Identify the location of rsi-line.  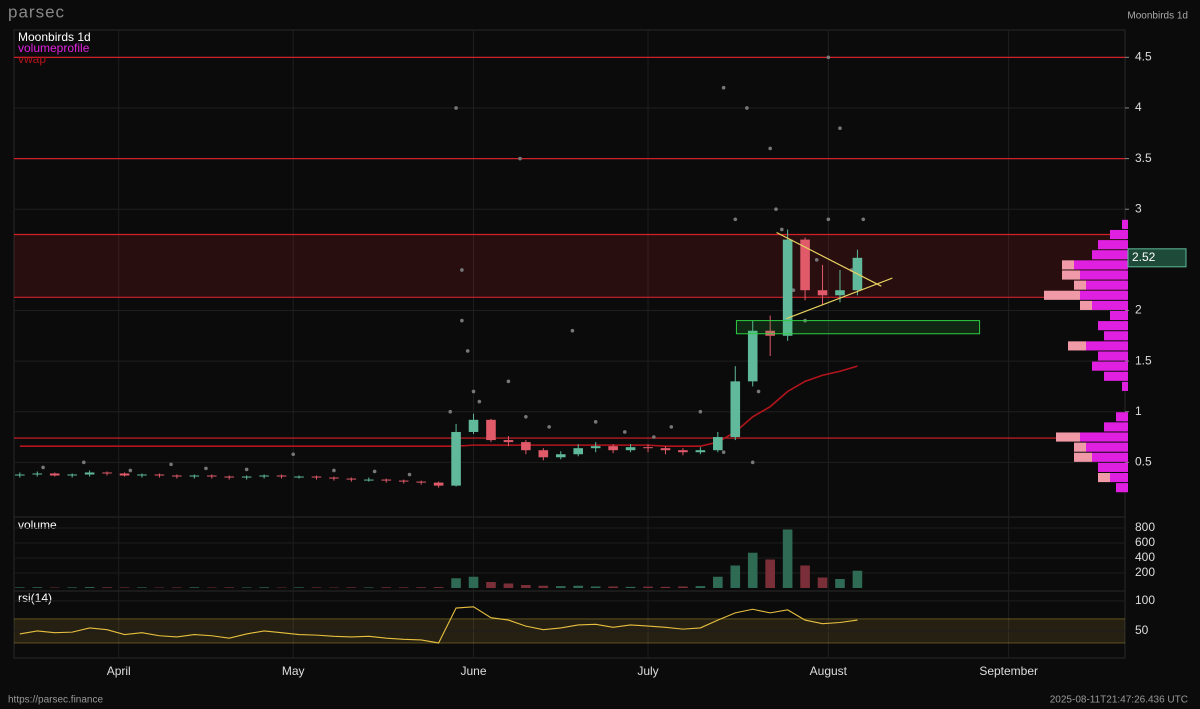
(438, 625).